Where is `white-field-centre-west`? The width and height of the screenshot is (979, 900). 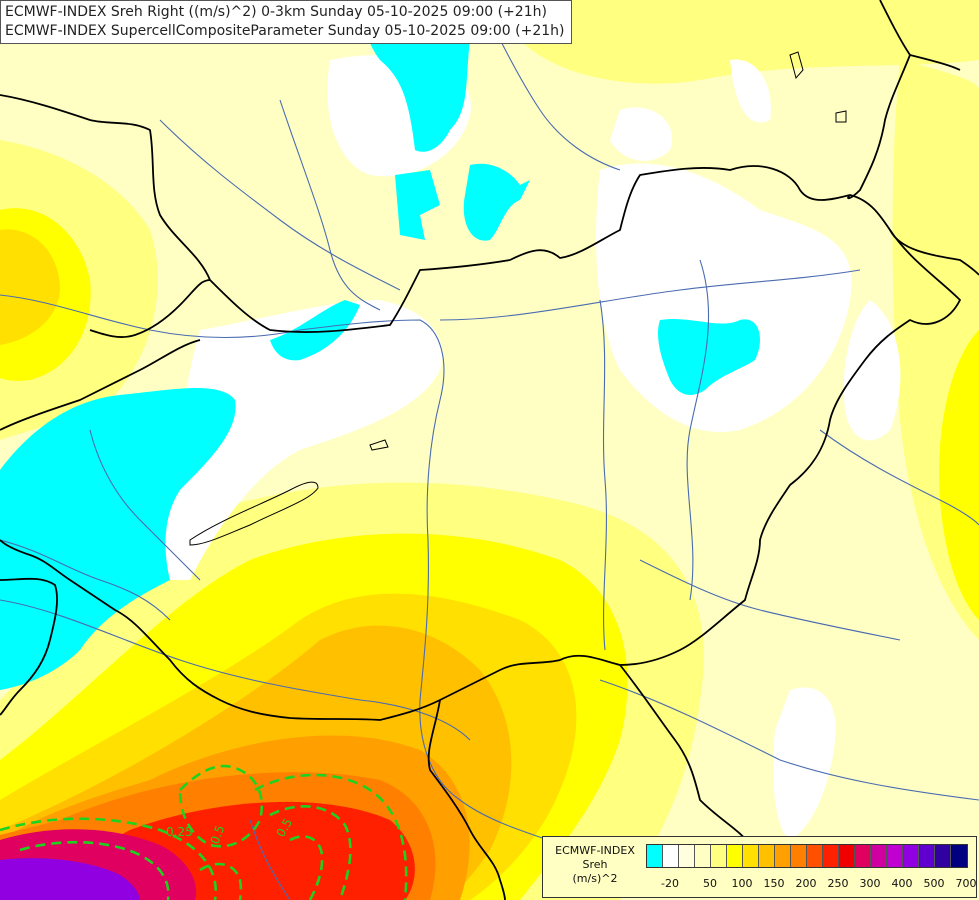 white-field-centre-west is located at coordinates (301, 440).